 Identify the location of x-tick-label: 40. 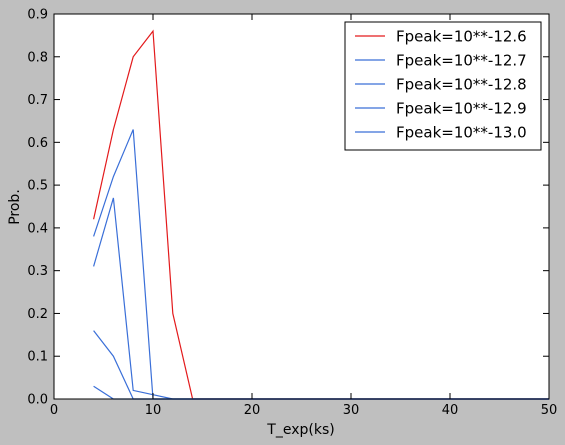
(450, 410).